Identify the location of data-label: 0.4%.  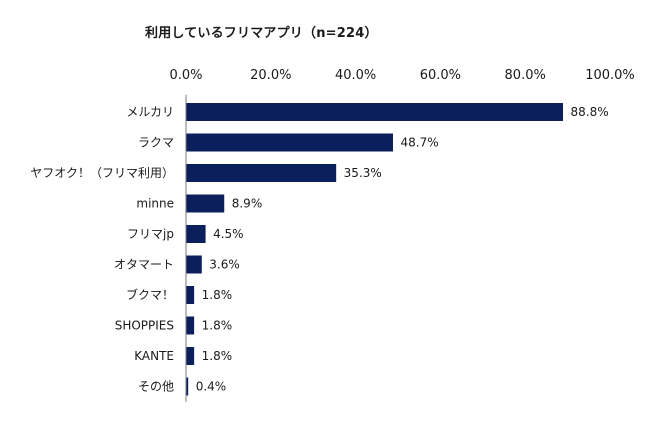
(211, 387).